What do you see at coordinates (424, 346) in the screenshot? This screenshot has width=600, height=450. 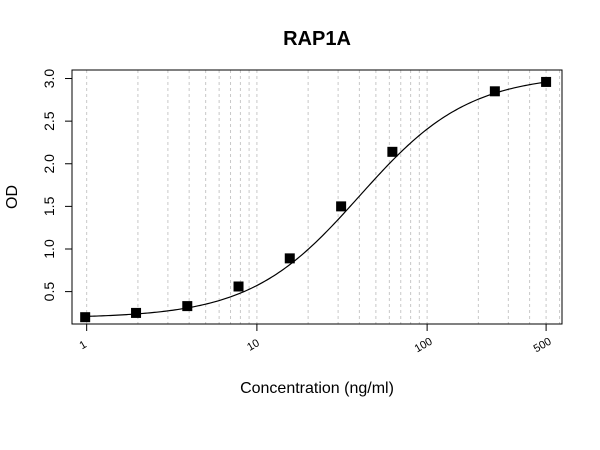 I see `x-tick-label: 100` at bounding box center [424, 346].